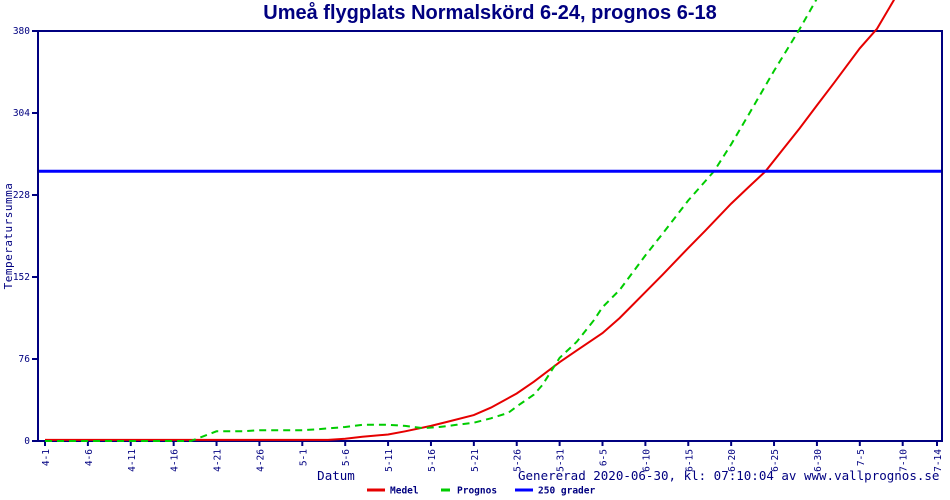  I want to click on x-tick-label: 5-11, so click(389, 460).